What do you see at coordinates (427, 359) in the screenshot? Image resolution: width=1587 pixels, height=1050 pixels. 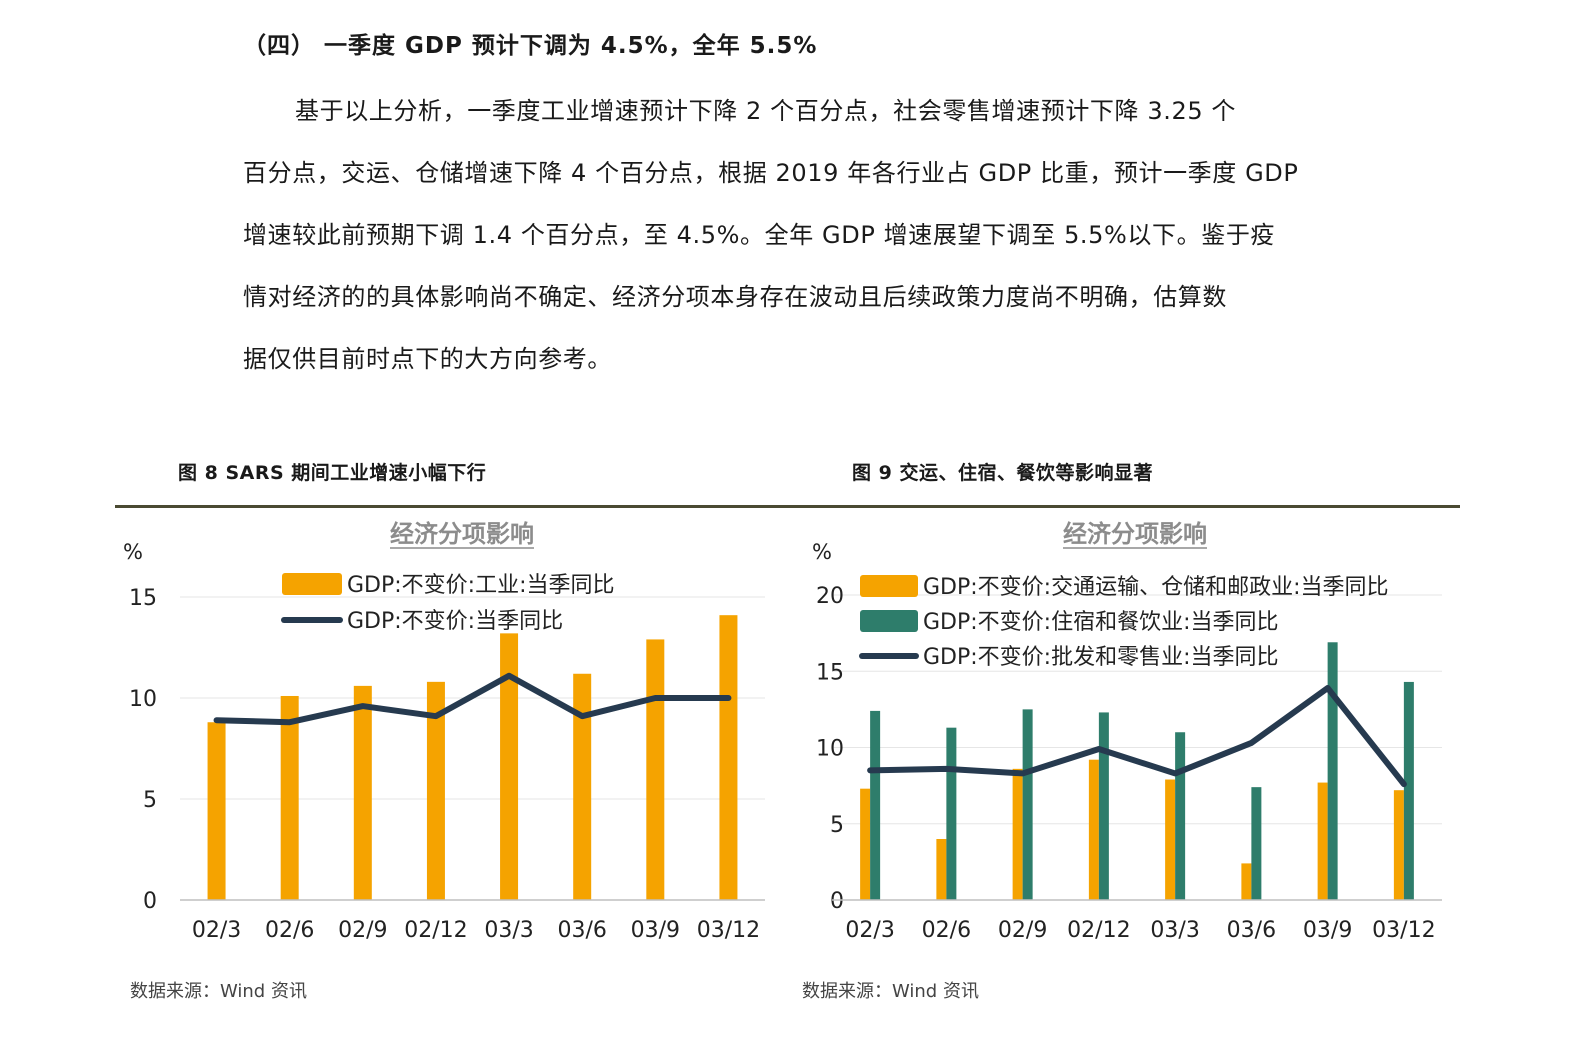 I see `paragraph-line: 据仅供目前时点下的大方向参考。` at bounding box center [427, 359].